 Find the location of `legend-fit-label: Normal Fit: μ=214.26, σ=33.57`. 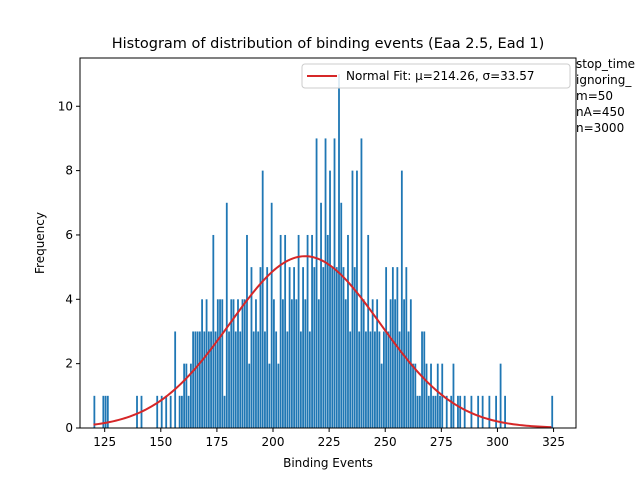

legend-fit-label: Normal Fit: μ=214.26, σ=33.57 is located at coordinates (440, 76).